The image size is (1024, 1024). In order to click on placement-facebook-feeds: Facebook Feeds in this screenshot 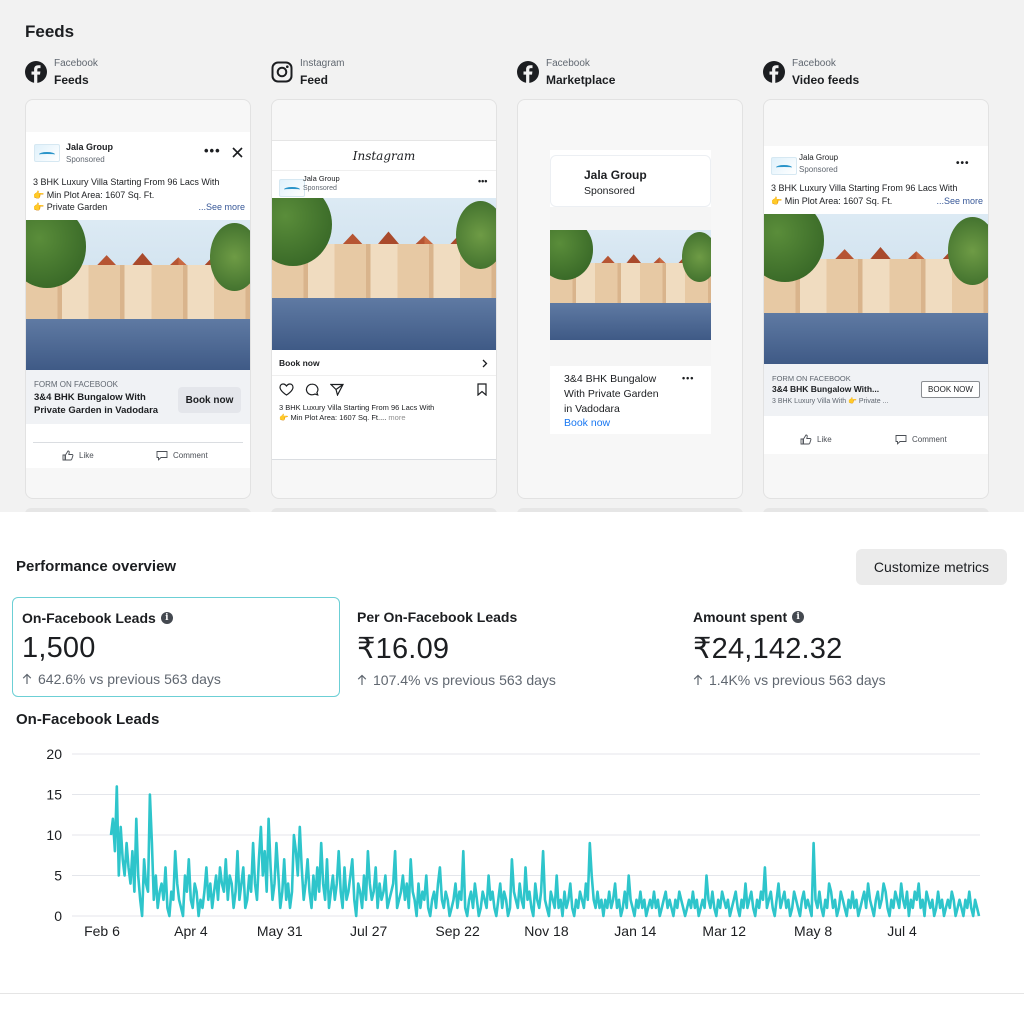, I will do `click(138, 75)`.